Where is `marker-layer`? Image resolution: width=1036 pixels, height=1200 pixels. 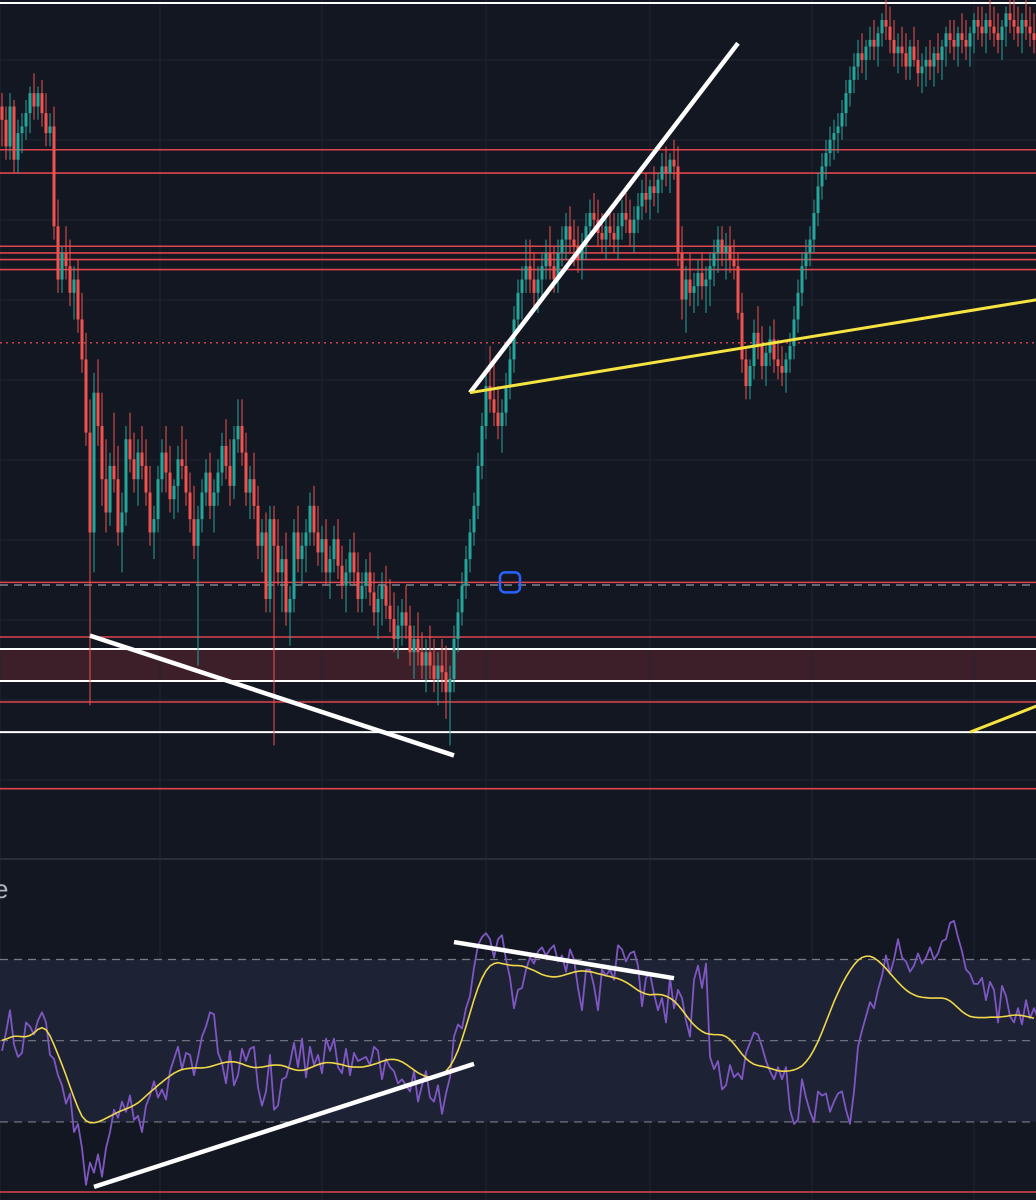 marker-layer is located at coordinates (510, 582).